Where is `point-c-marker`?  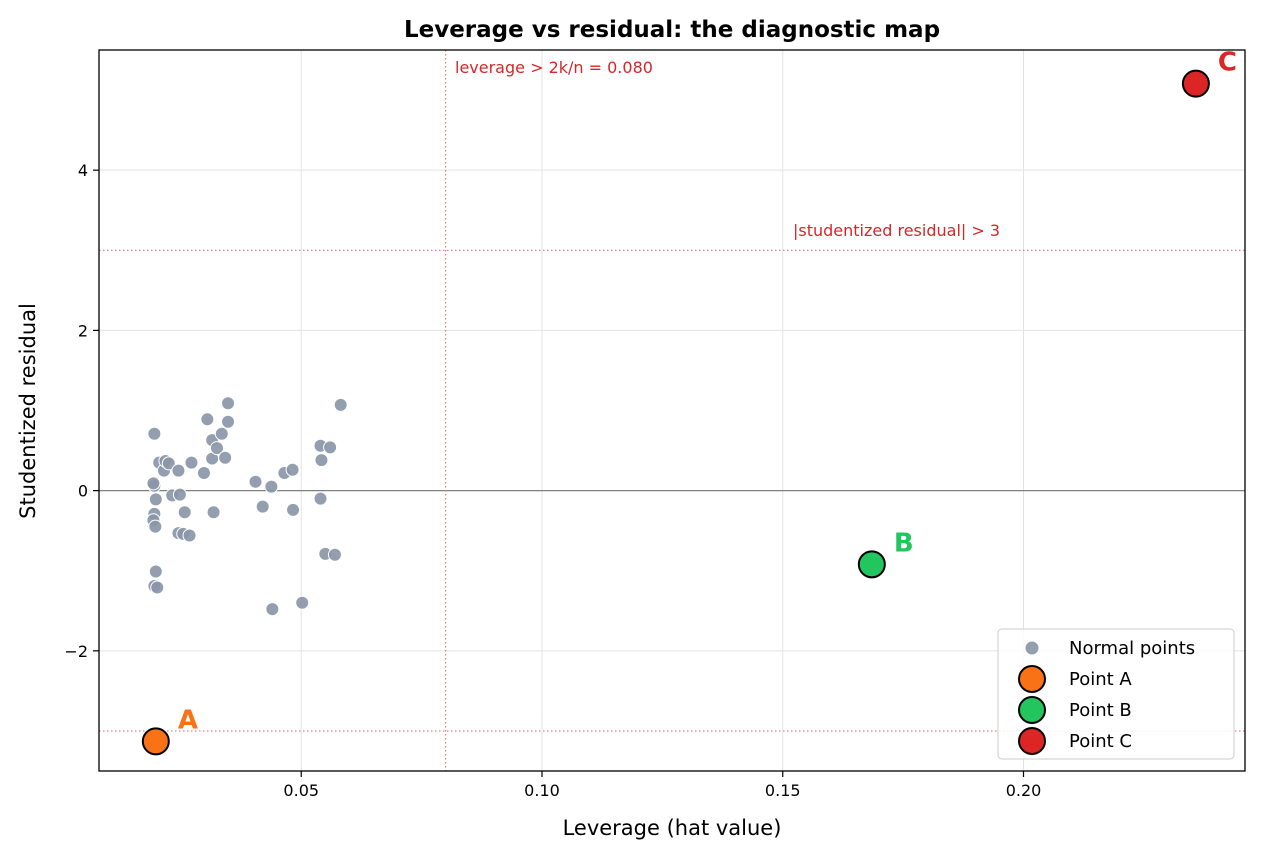 point-c-marker is located at coordinates (1195, 83).